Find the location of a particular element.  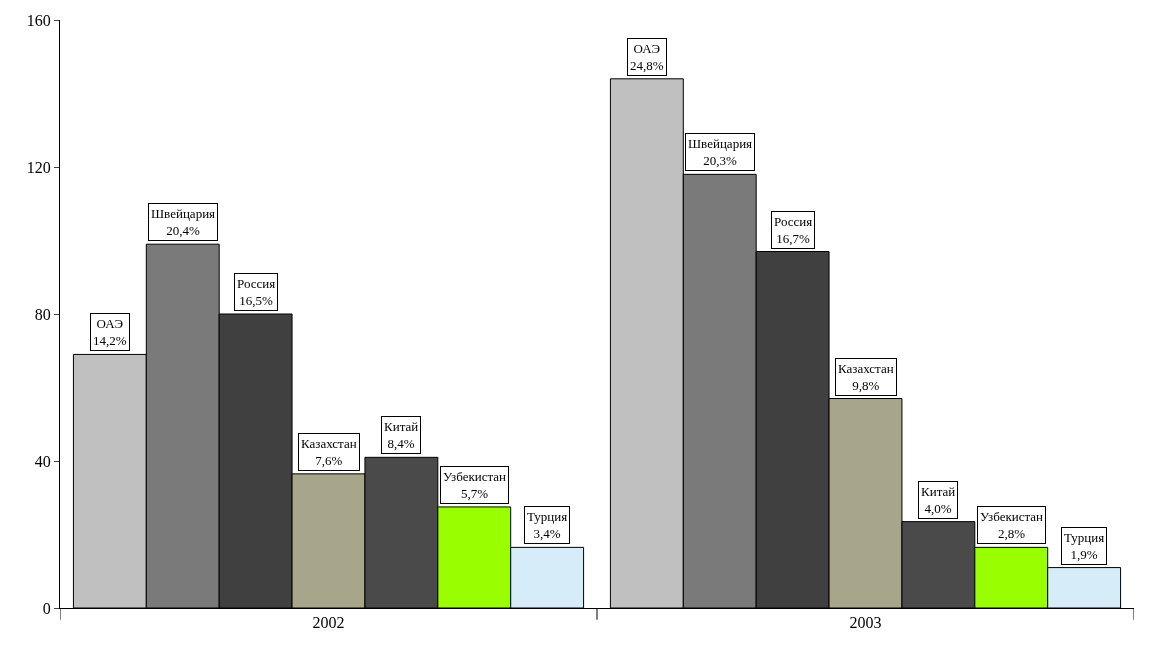

y-tick-label: 40 is located at coordinates (42, 461).